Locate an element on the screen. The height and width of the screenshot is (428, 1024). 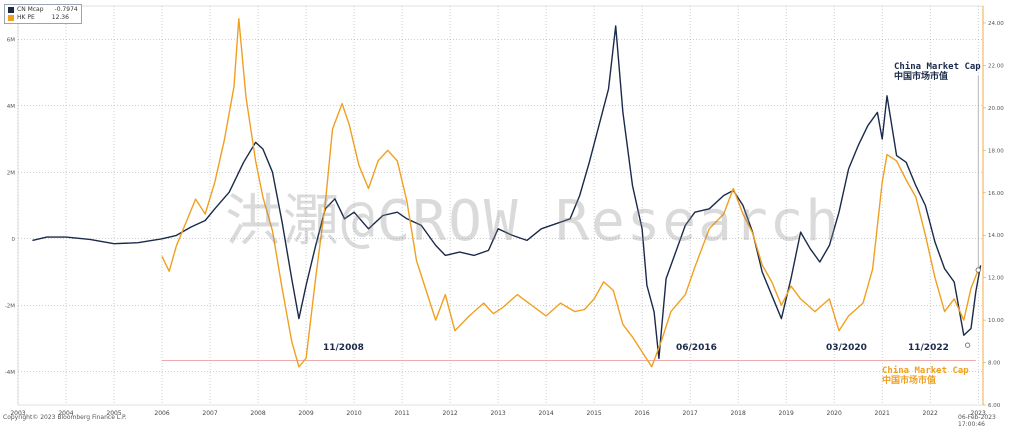
legend-swatch-navy is located at coordinates (11, 10).